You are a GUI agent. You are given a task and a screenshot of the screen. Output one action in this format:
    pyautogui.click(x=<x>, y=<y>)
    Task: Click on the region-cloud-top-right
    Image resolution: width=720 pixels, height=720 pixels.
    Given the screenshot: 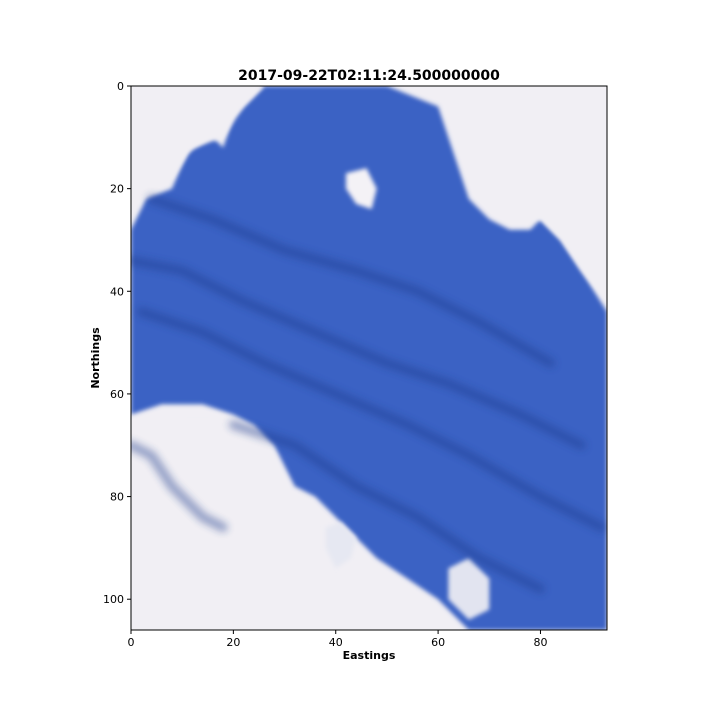 What is the action you would take?
    pyautogui.click(x=522, y=194)
    